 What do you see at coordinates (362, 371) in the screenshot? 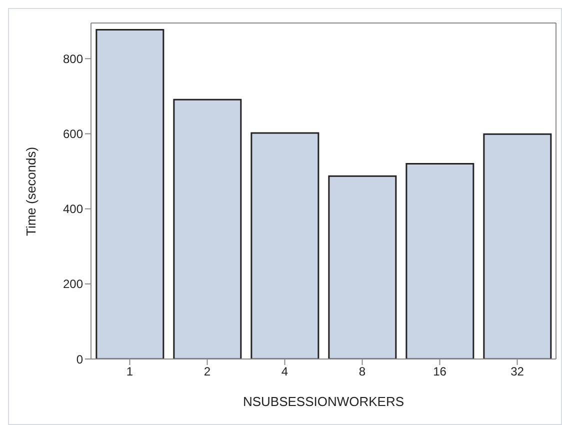
I see `x-tick-label: 8` at bounding box center [362, 371].